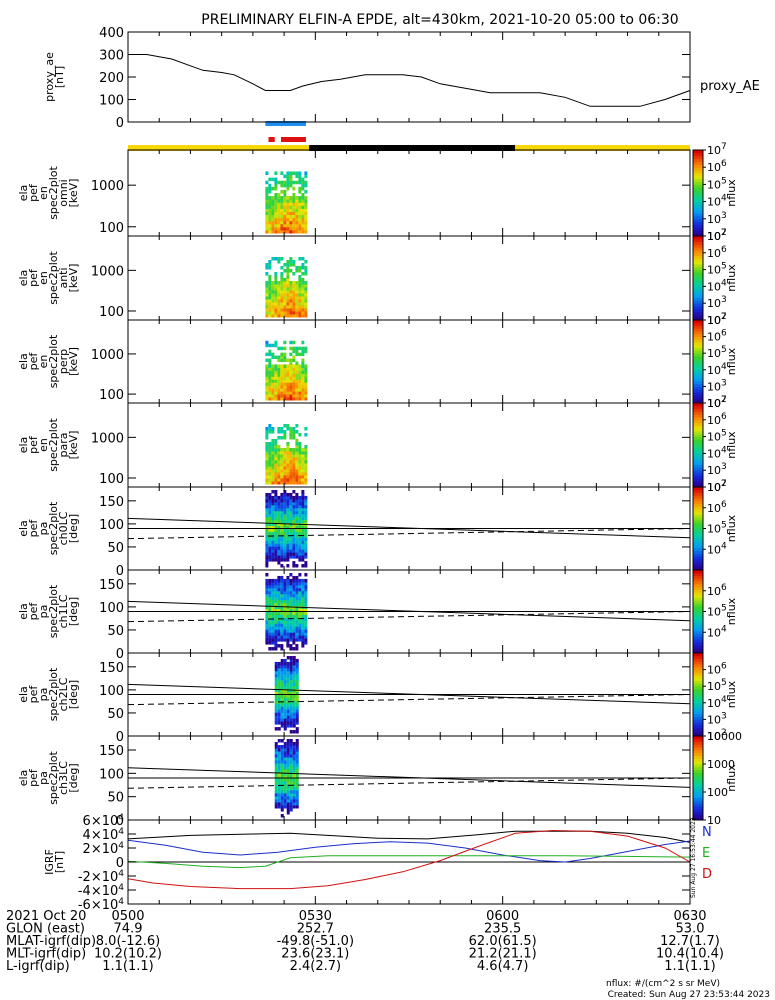  Describe the element at coordinates (23, 361) in the screenshot. I see `y-axis-label-line: ela` at that location.